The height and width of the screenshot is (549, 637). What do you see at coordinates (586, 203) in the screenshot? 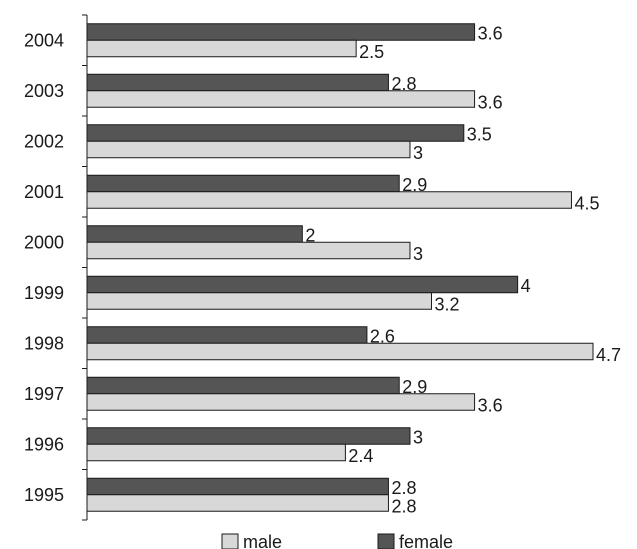
I see `value-label-male: 4.5` at bounding box center [586, 203].